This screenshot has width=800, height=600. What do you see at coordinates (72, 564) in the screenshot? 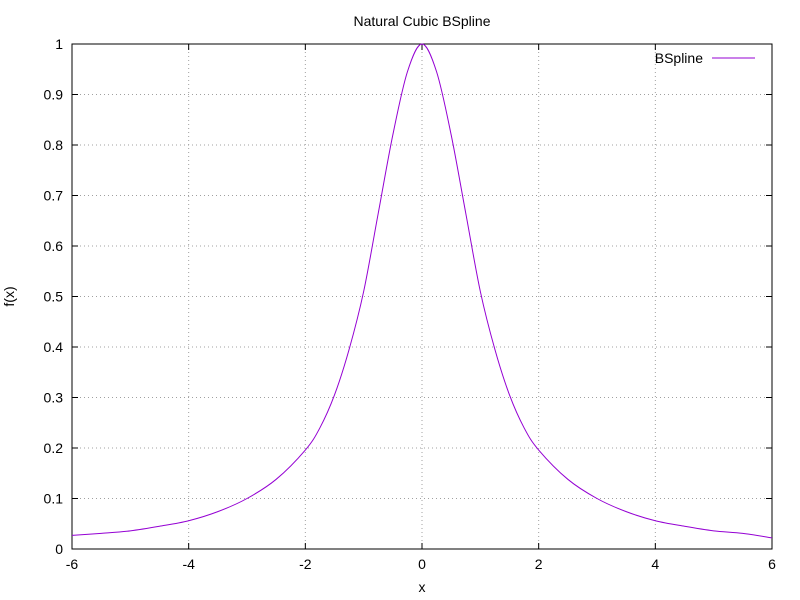
I see `x-tick-label: -6` at bounding box center [72, 564].